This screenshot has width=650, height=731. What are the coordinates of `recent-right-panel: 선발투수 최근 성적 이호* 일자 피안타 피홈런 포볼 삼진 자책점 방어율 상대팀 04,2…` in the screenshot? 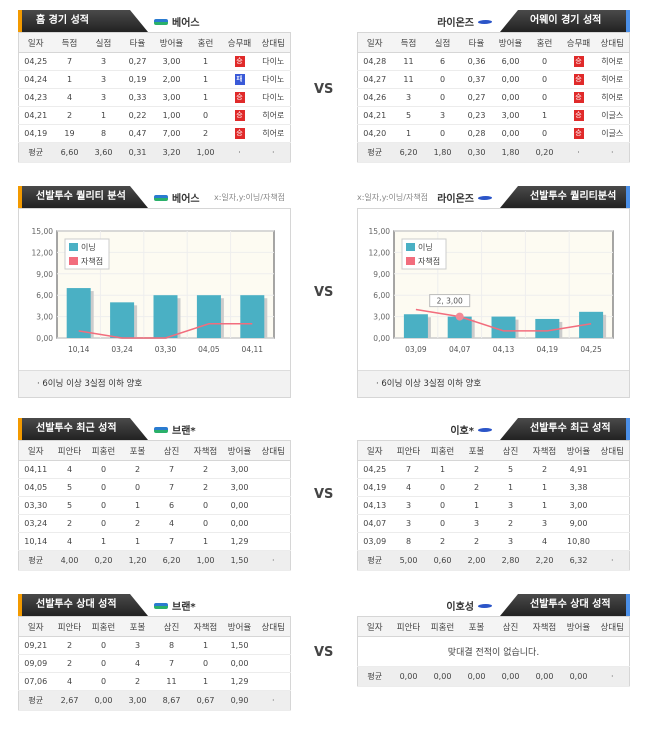 It's located at (493, 494).